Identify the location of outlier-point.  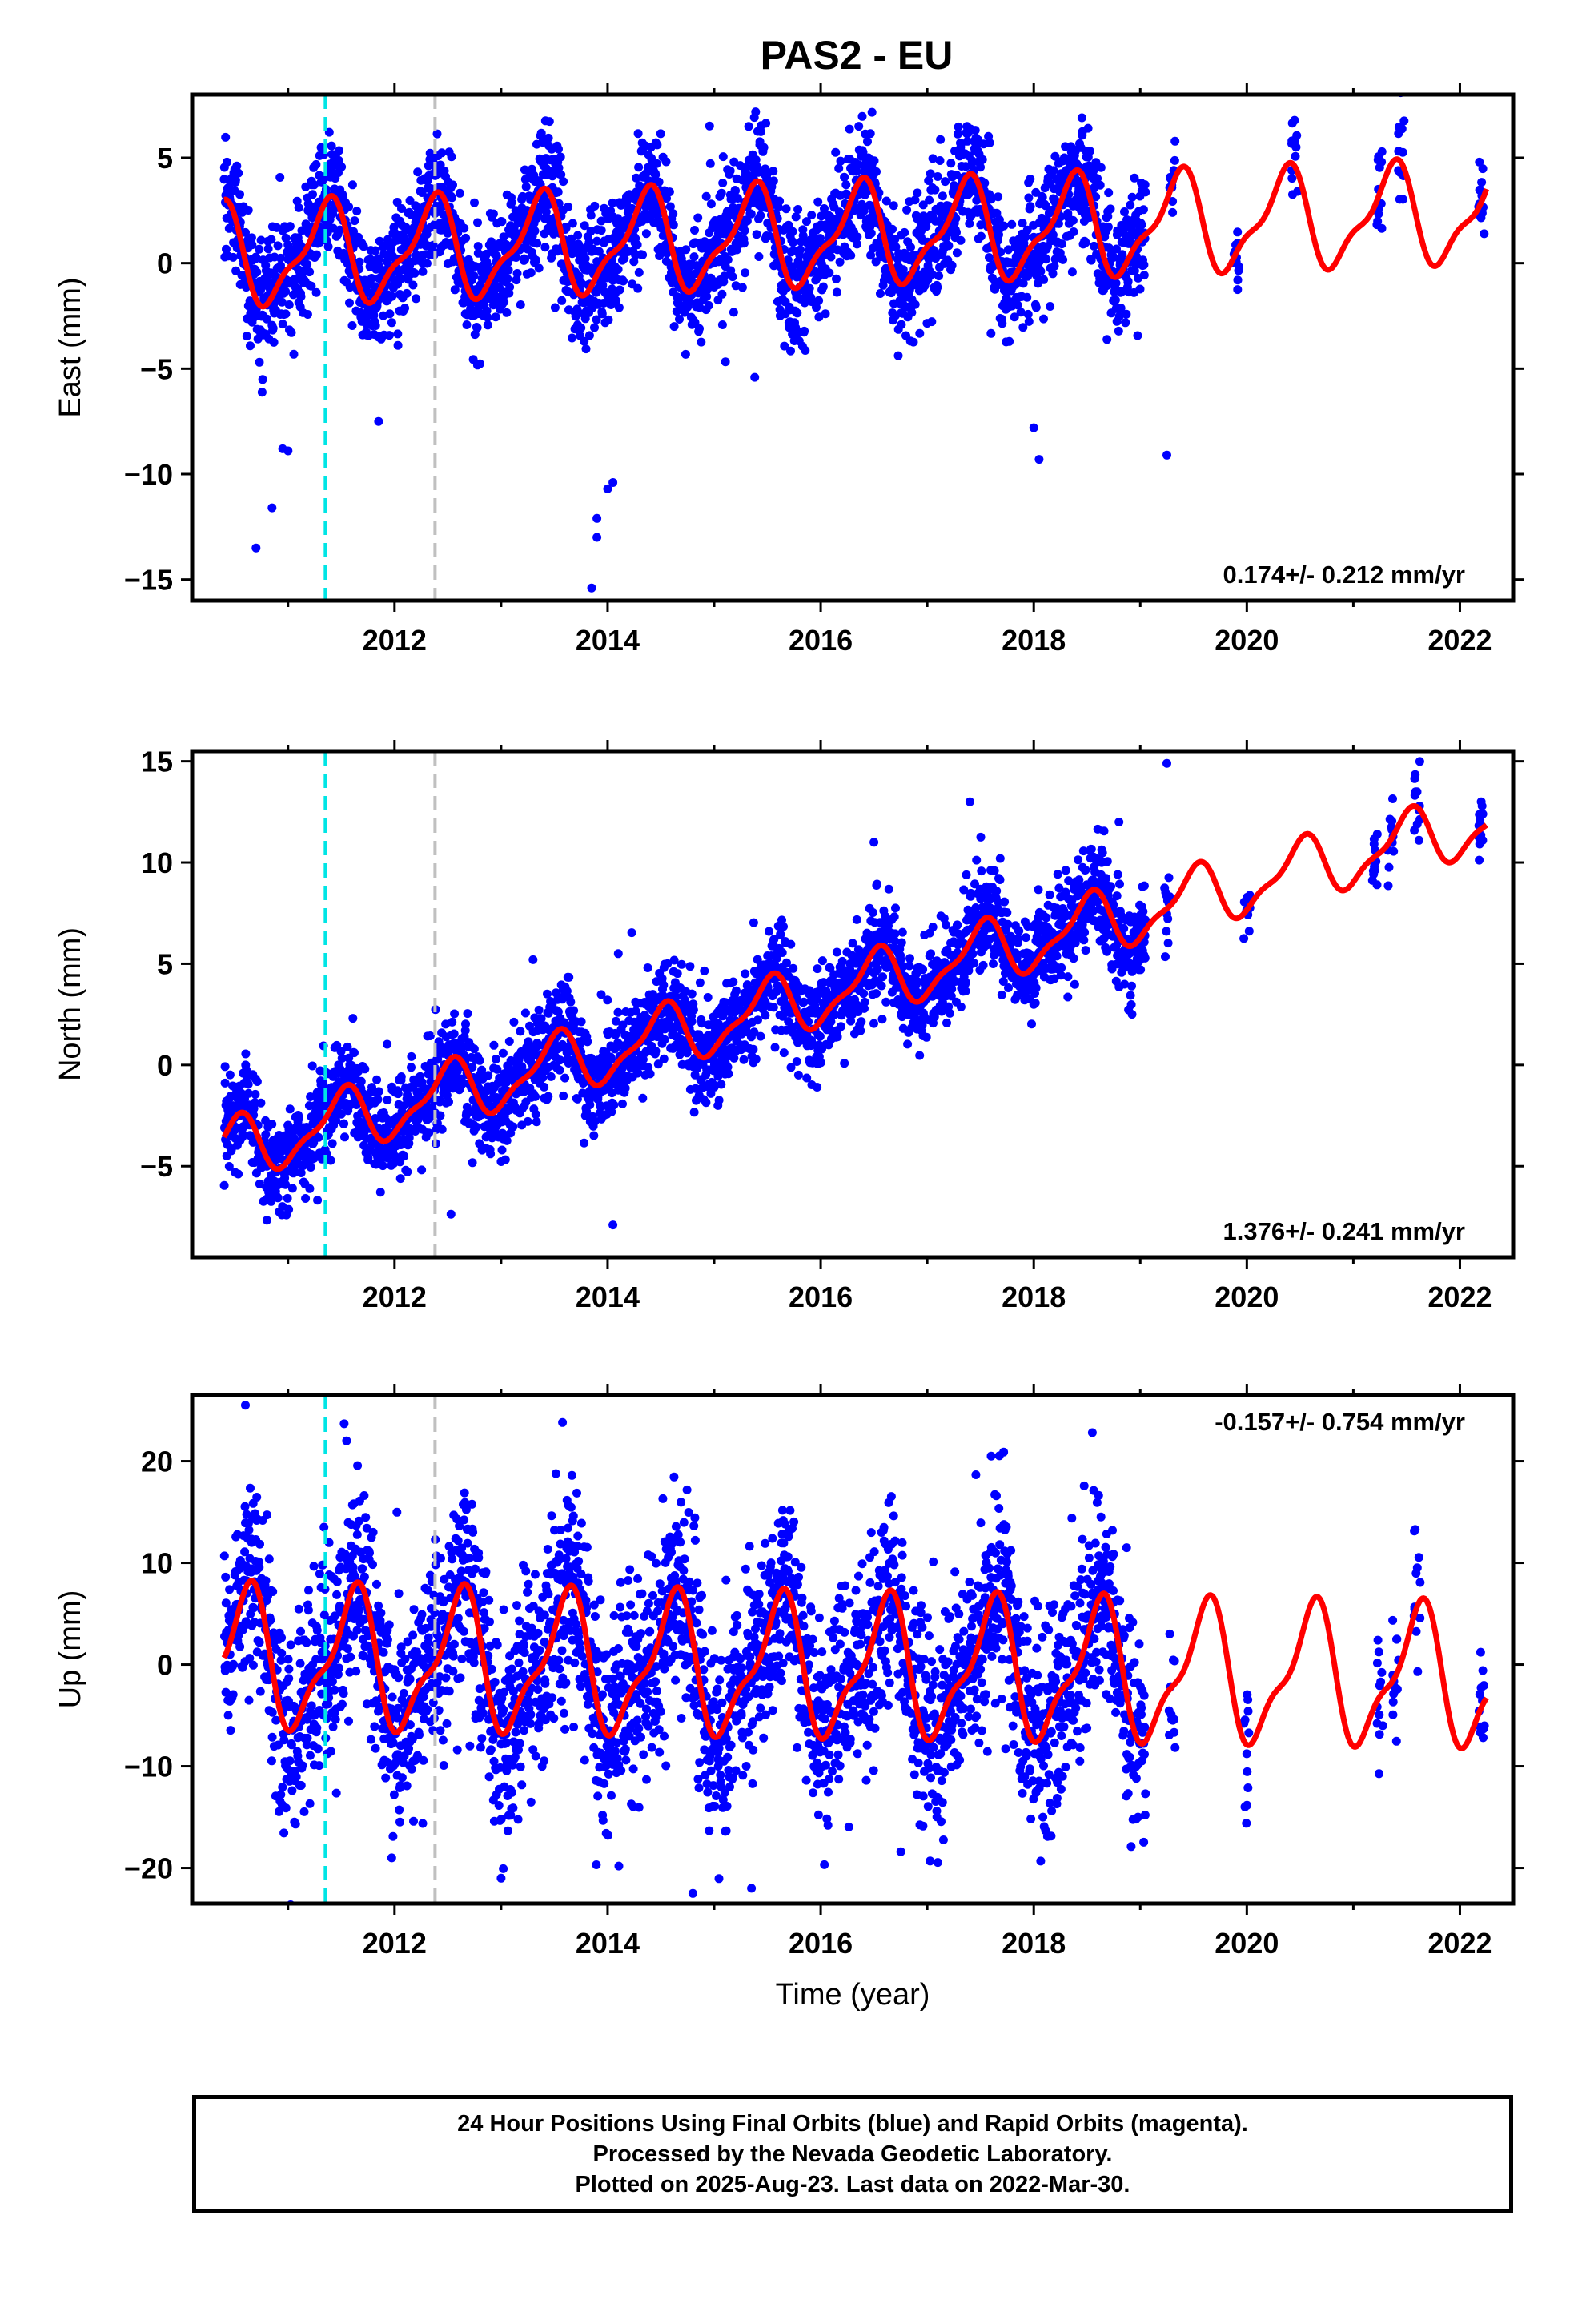
(597, 537).